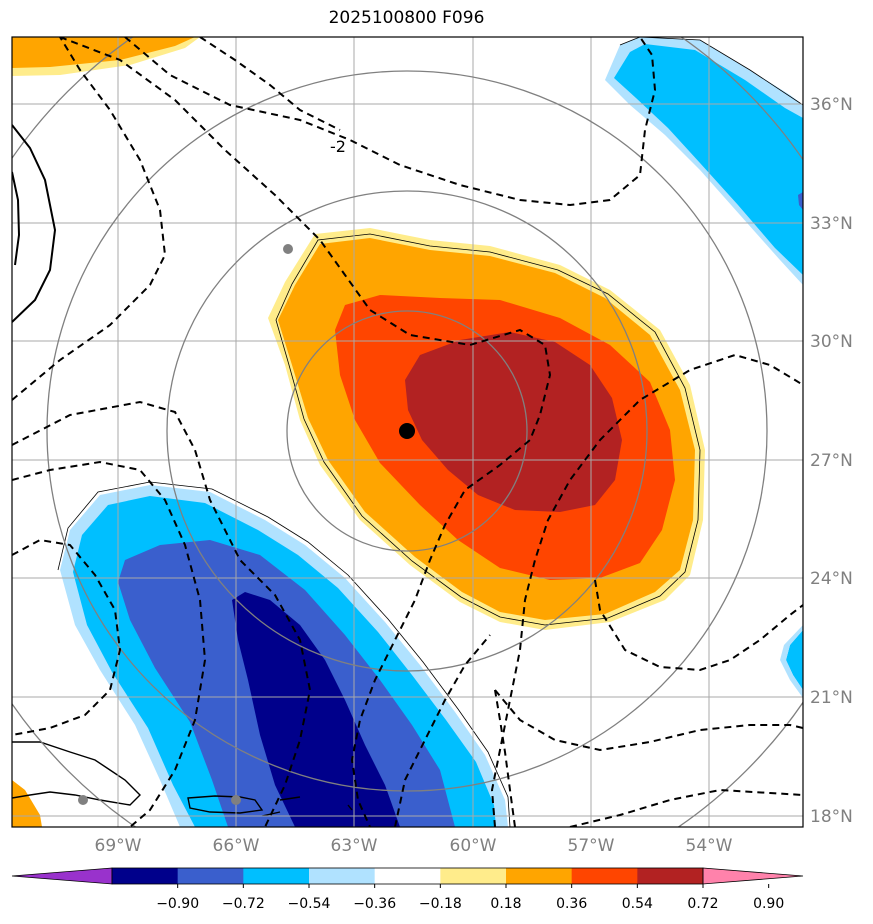 This screenshot has width=873, height=924. What do you see at coordinates (571, 904) in the screenshot?
I see `colorbar-tick-label: 0.36` at bounding box center [571, 904].